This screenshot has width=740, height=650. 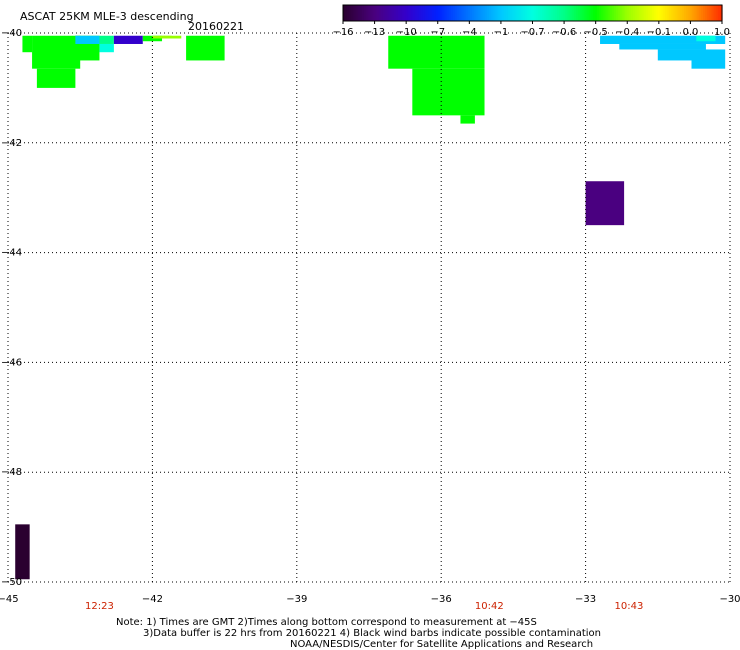 I want to click on colorbar-label: −0.4, so click(x=627, y=32).